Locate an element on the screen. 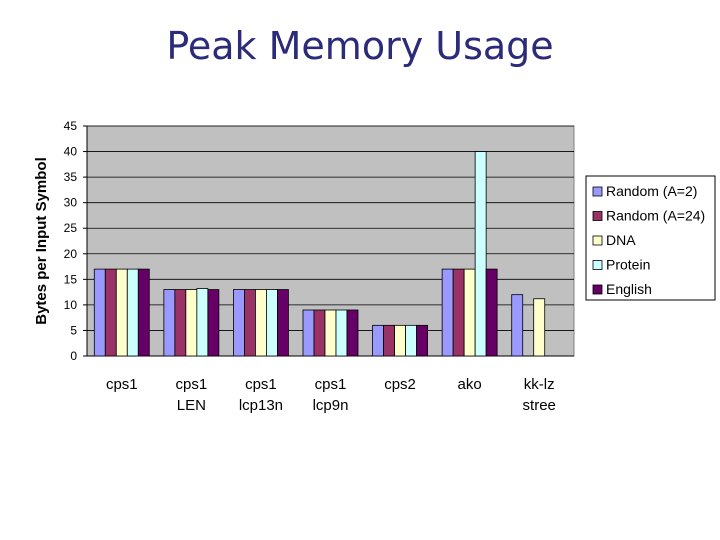 This screenshot has height=540, width=720. x-tick-label: ako is located at coordinates (470, 384).